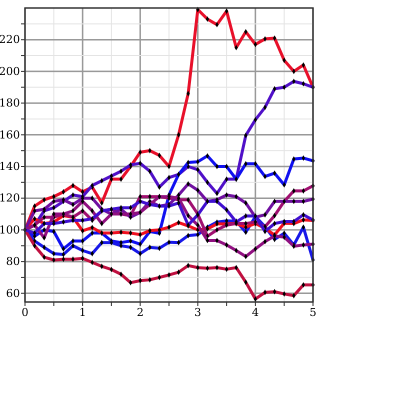 This screenshot has height=395, width=395. Describe the element at coordinates (313, 312) in the screenshot. I see `x-tick-label: 5` at that location.